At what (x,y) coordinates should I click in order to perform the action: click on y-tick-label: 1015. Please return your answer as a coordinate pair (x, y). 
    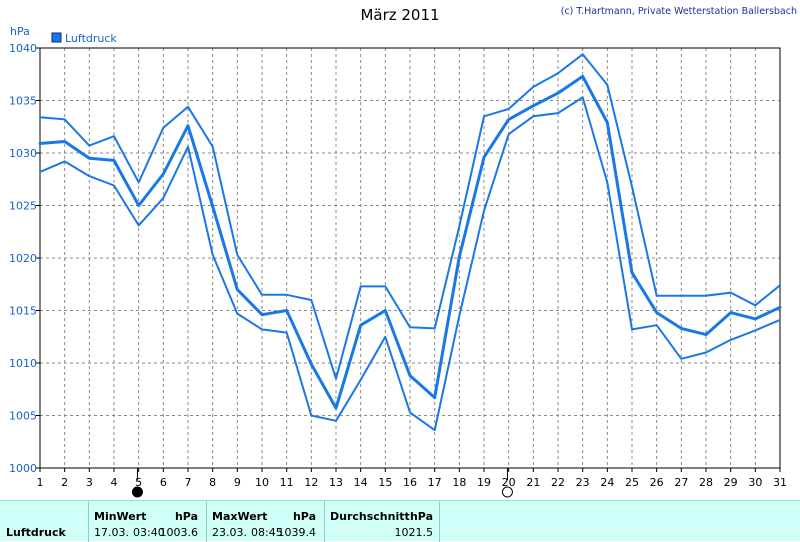
    Looking at the image, I should click on (23, 311).